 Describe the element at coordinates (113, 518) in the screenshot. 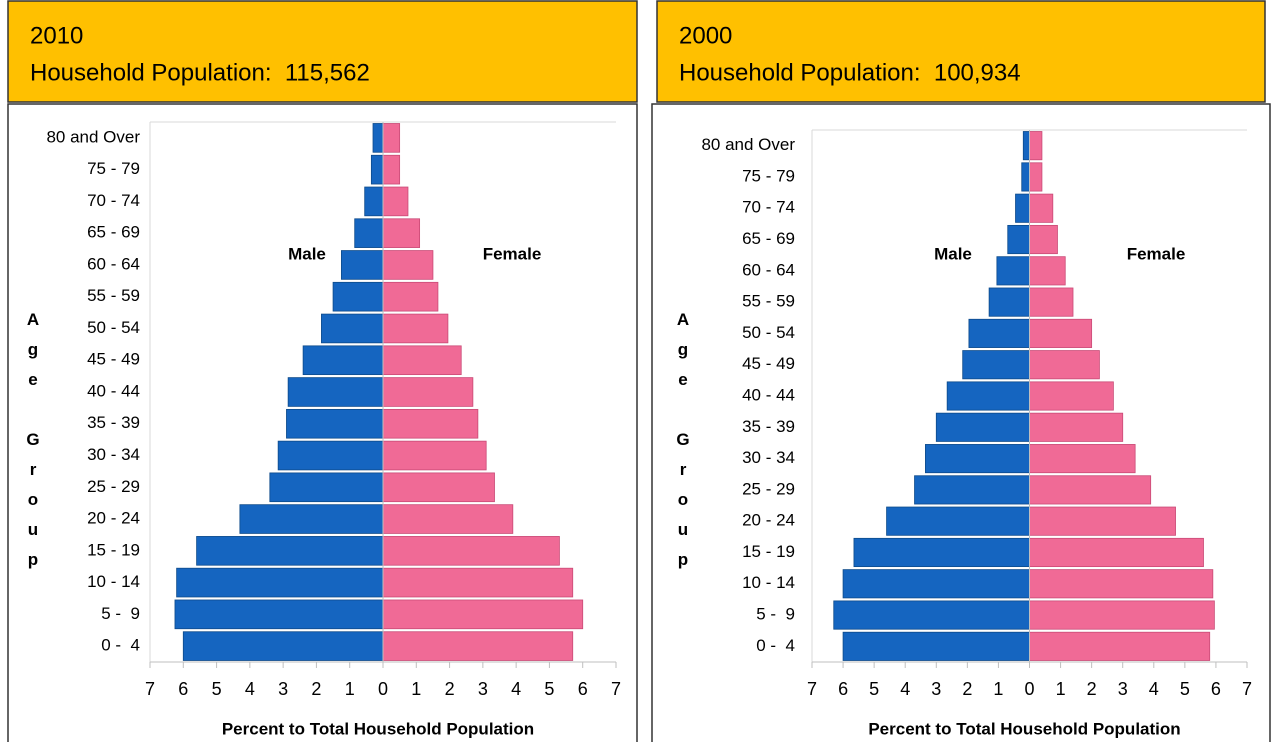

I see `category-label: 20 - 24` at that location.